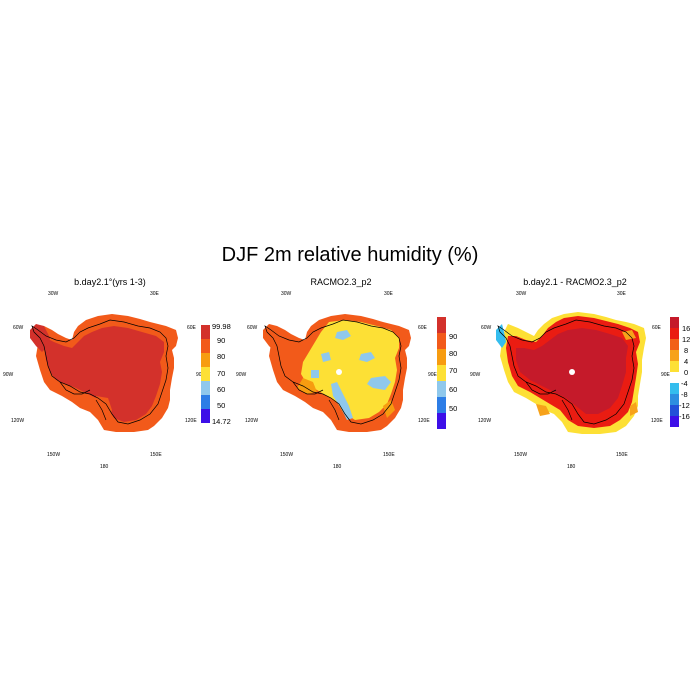 The image size is (700, 700). What do you see at coordinates (221, 340) in the screenshot?
I see `panel-1-colorbar-label: 90` at bounding box center [221, 340].